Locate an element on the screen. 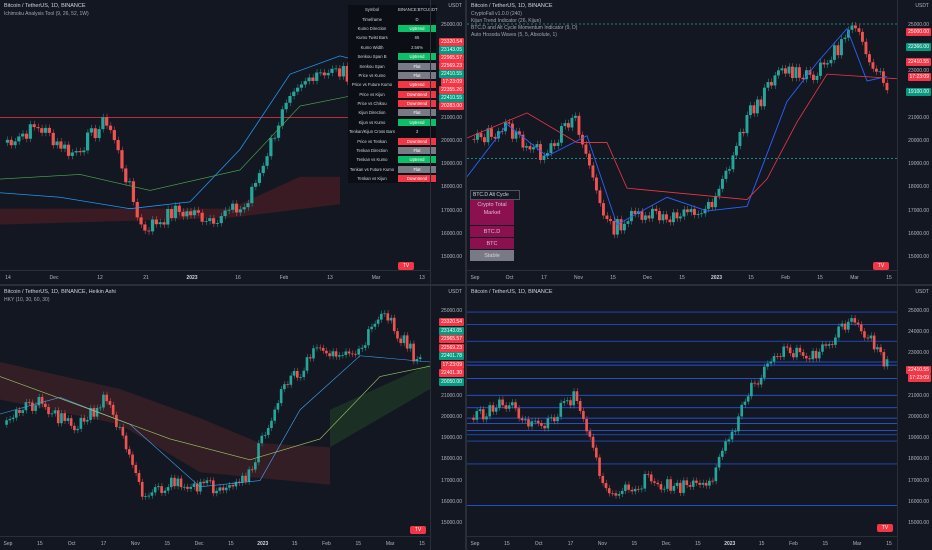 The width and height of the screenshot is (932, 550). pane-divider-vertical is located at coordinates (466, 275).